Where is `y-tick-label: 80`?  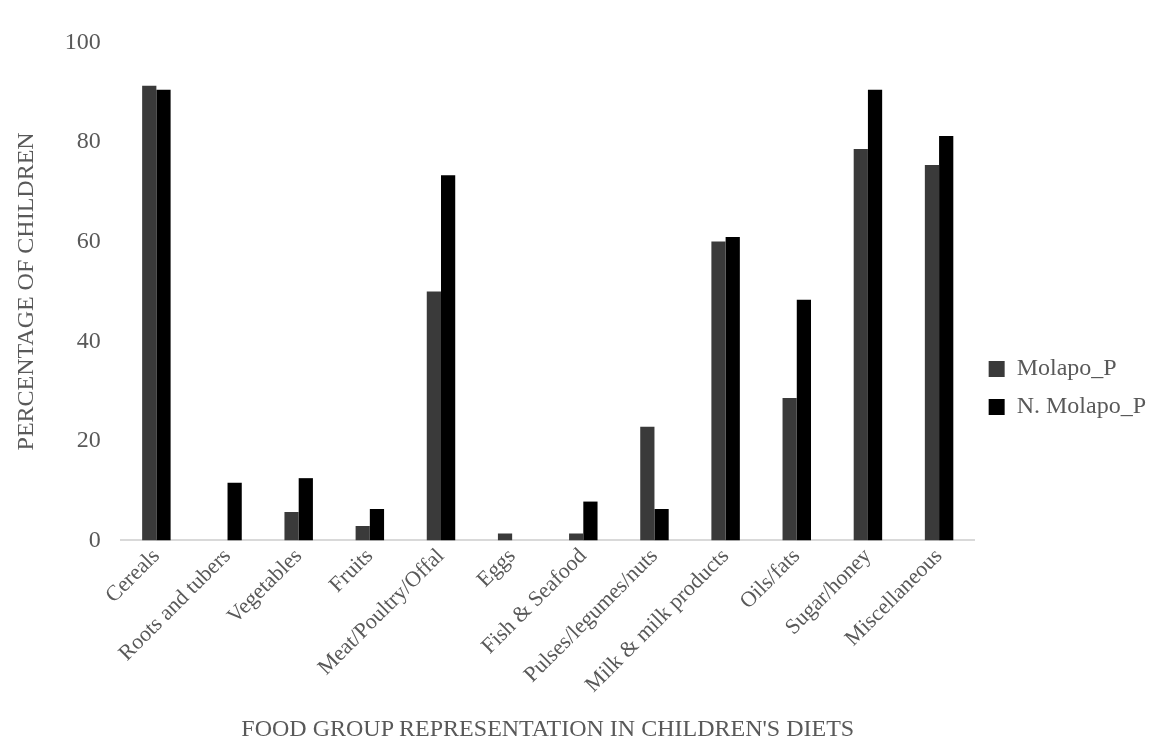
y-tick-label: 80 is located at coordinates (88, 140).